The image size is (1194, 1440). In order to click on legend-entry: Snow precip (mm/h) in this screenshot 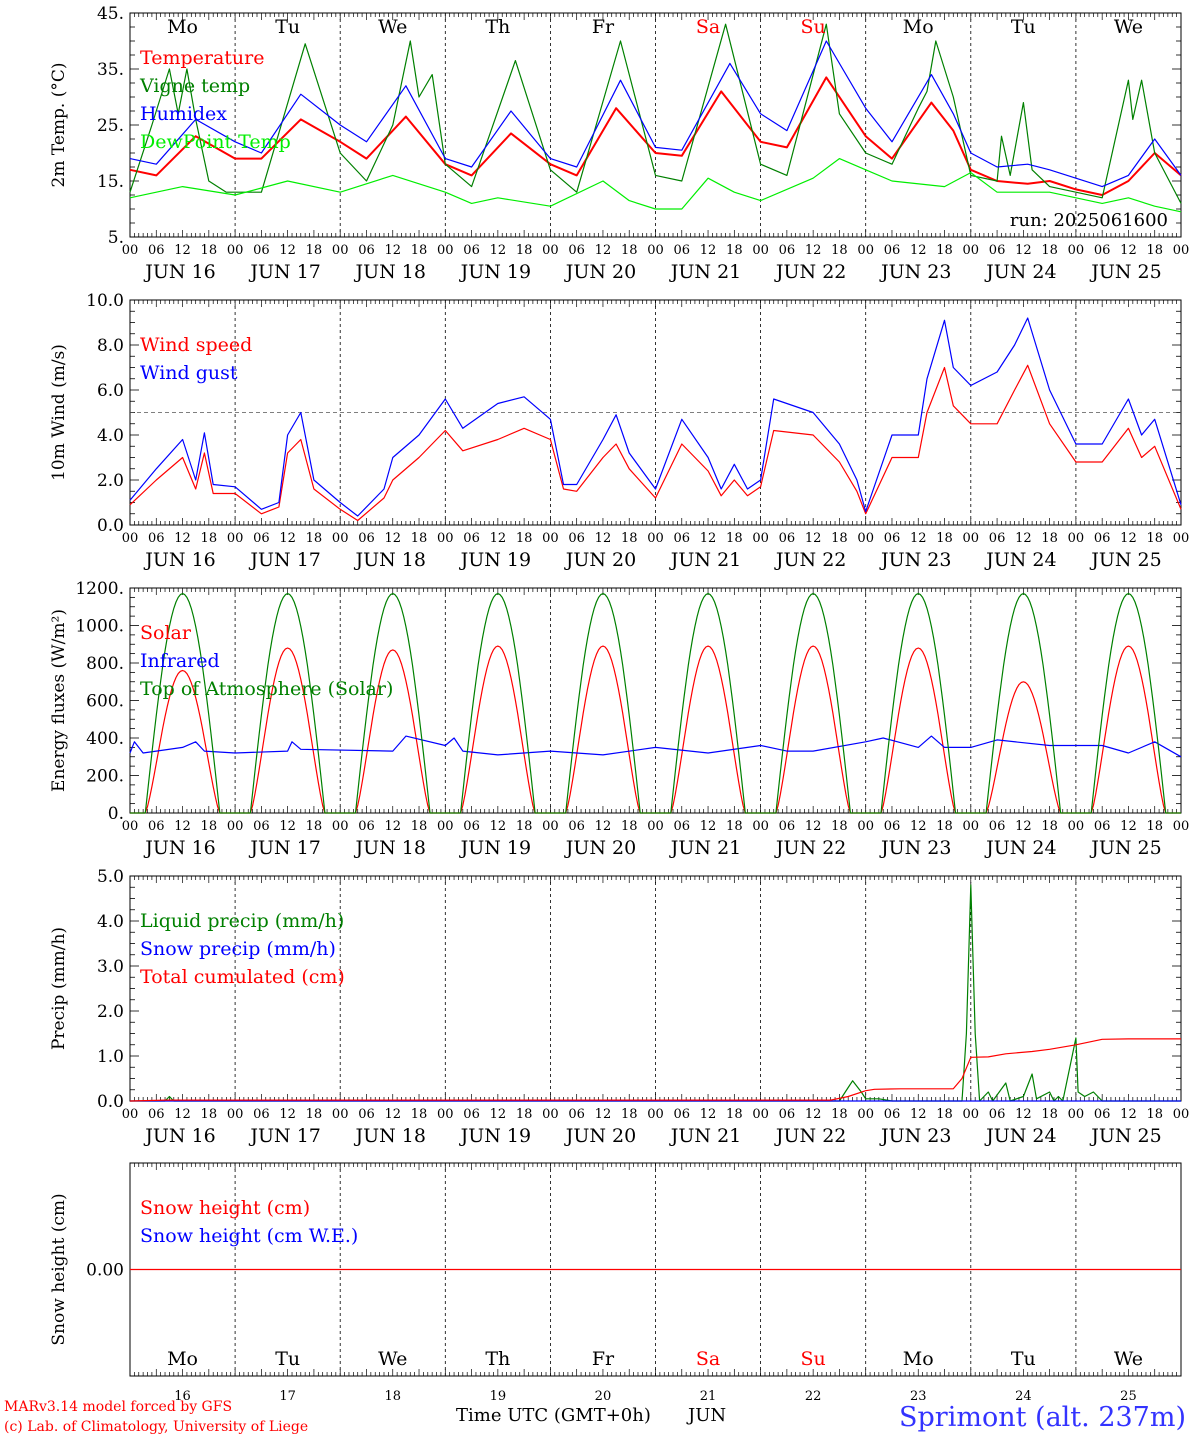, I will do `click(238, 949)`.